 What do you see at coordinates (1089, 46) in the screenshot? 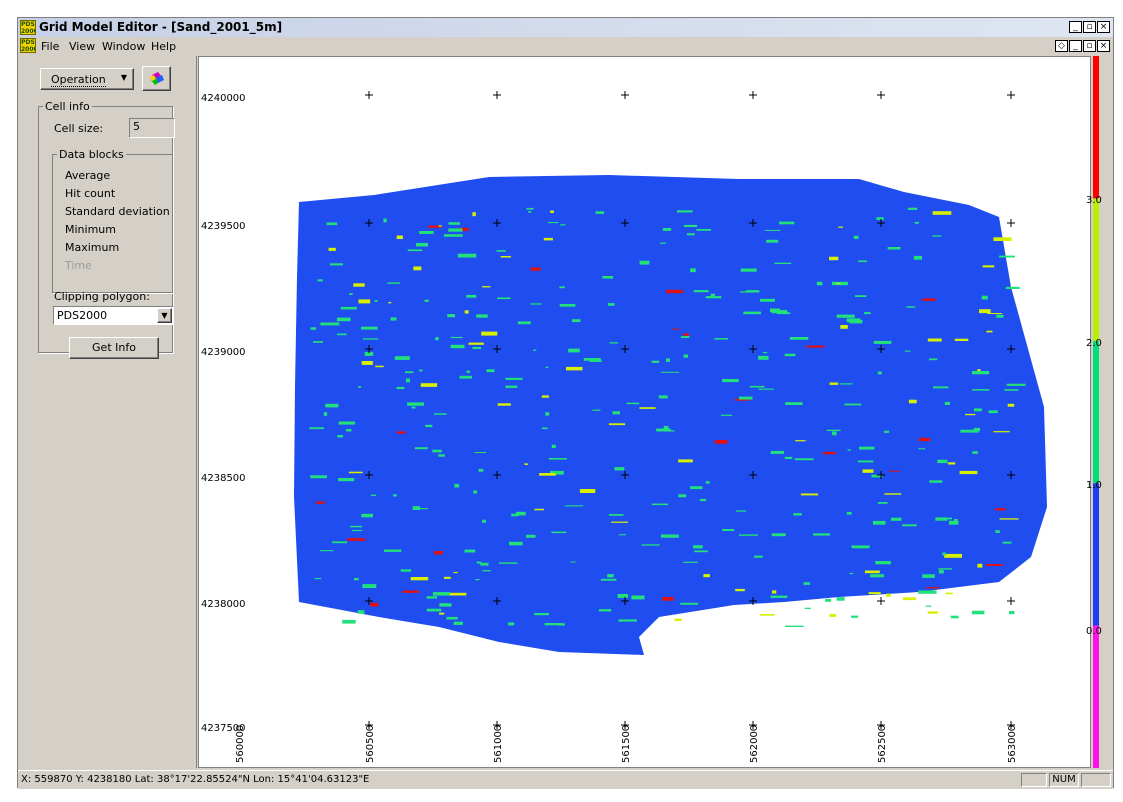
I see `child-restore-icon: ▫` at bounding box center [1089, 46].